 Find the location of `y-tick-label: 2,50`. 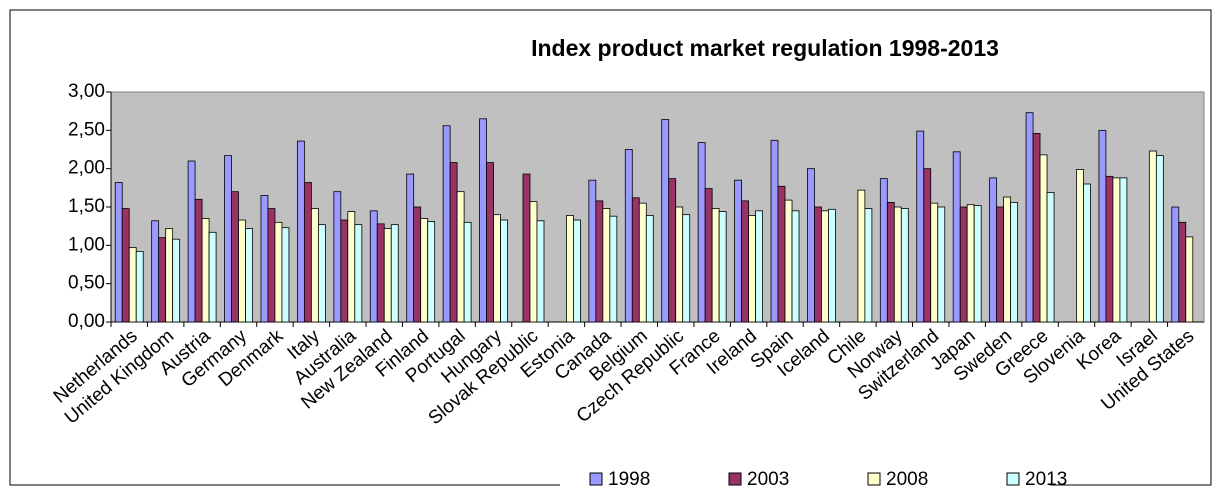

y-tick-label: 2,50 is located at coordinates (86, 129).